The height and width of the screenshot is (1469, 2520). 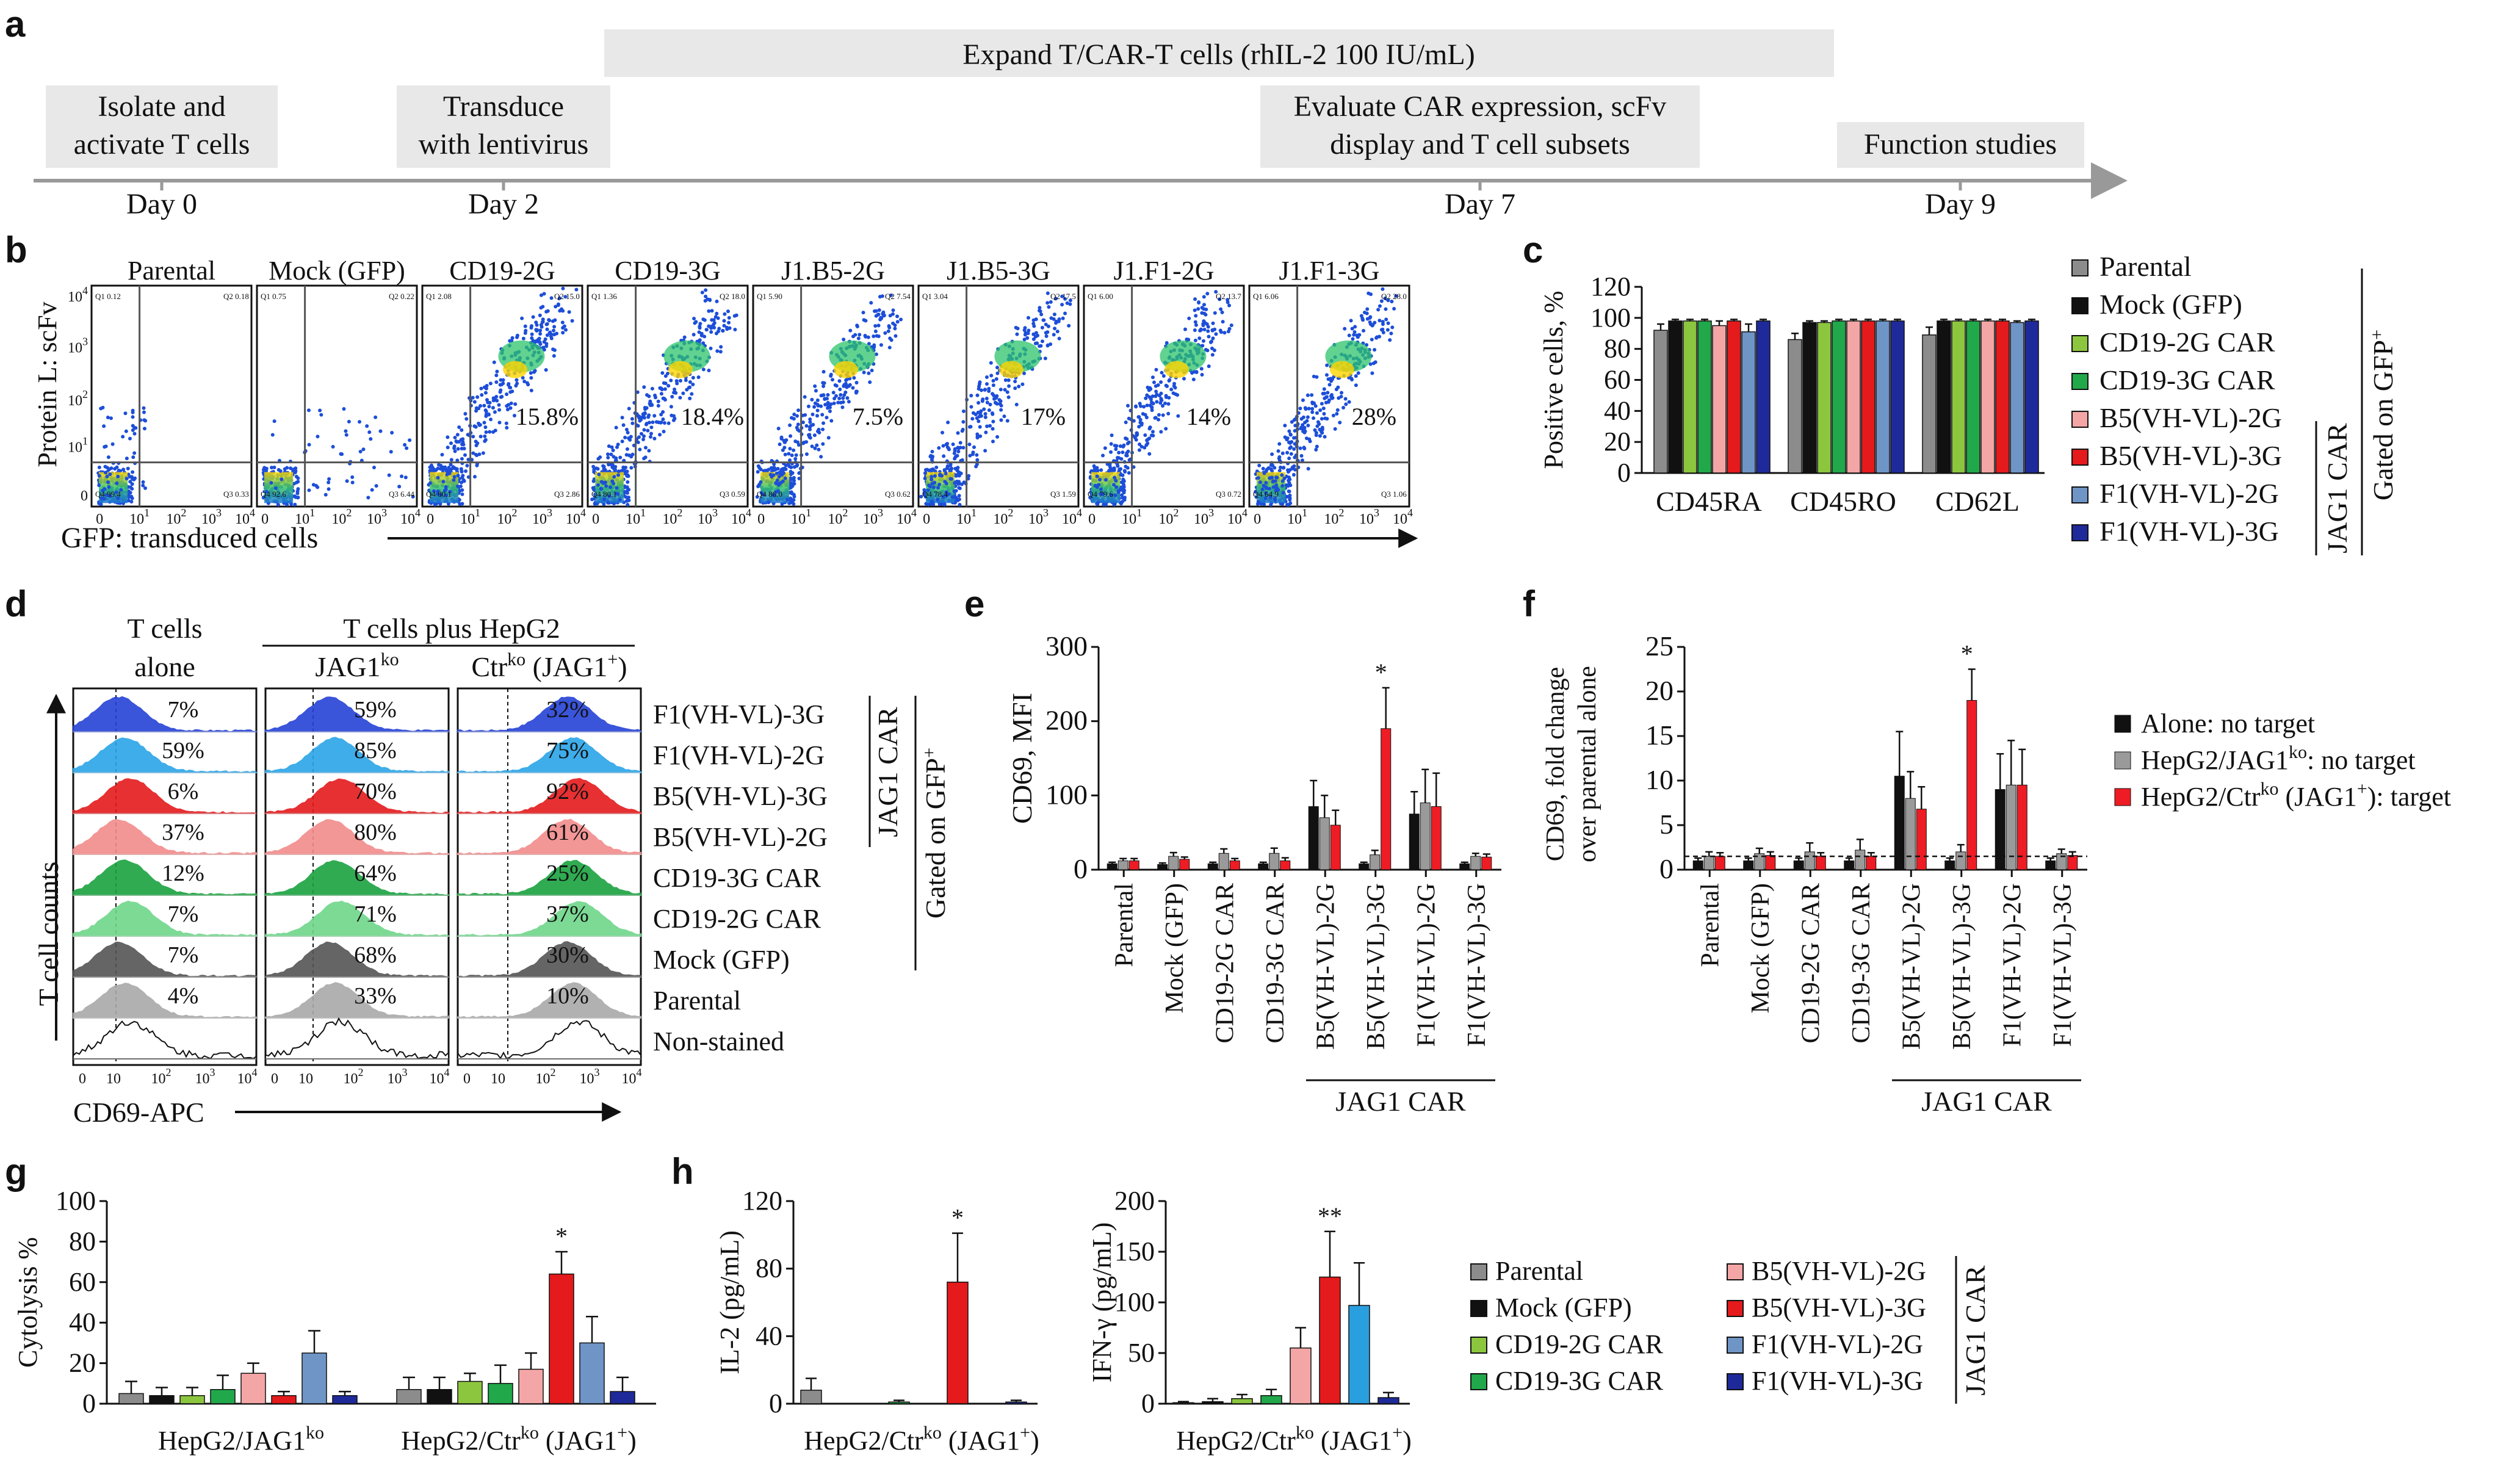 I want to click on density-peak, so click(x=514, y=369).